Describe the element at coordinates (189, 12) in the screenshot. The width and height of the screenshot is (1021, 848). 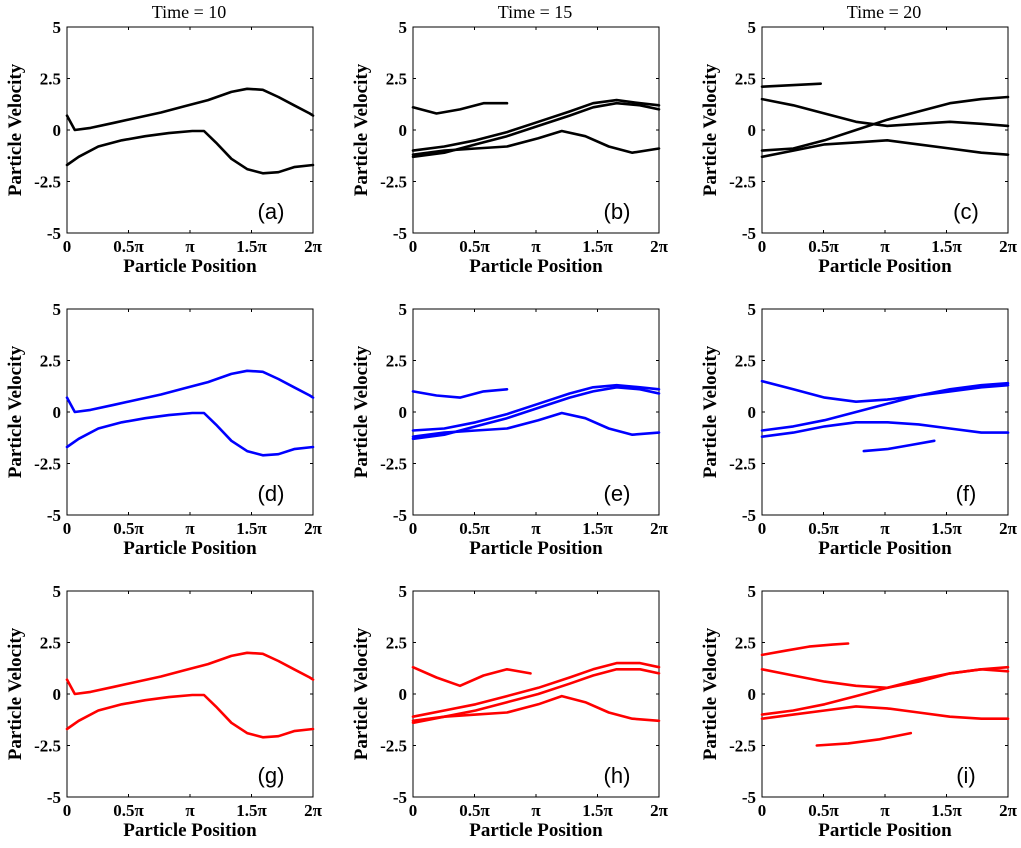
I see `column-title-1: Time = 10` at that location.